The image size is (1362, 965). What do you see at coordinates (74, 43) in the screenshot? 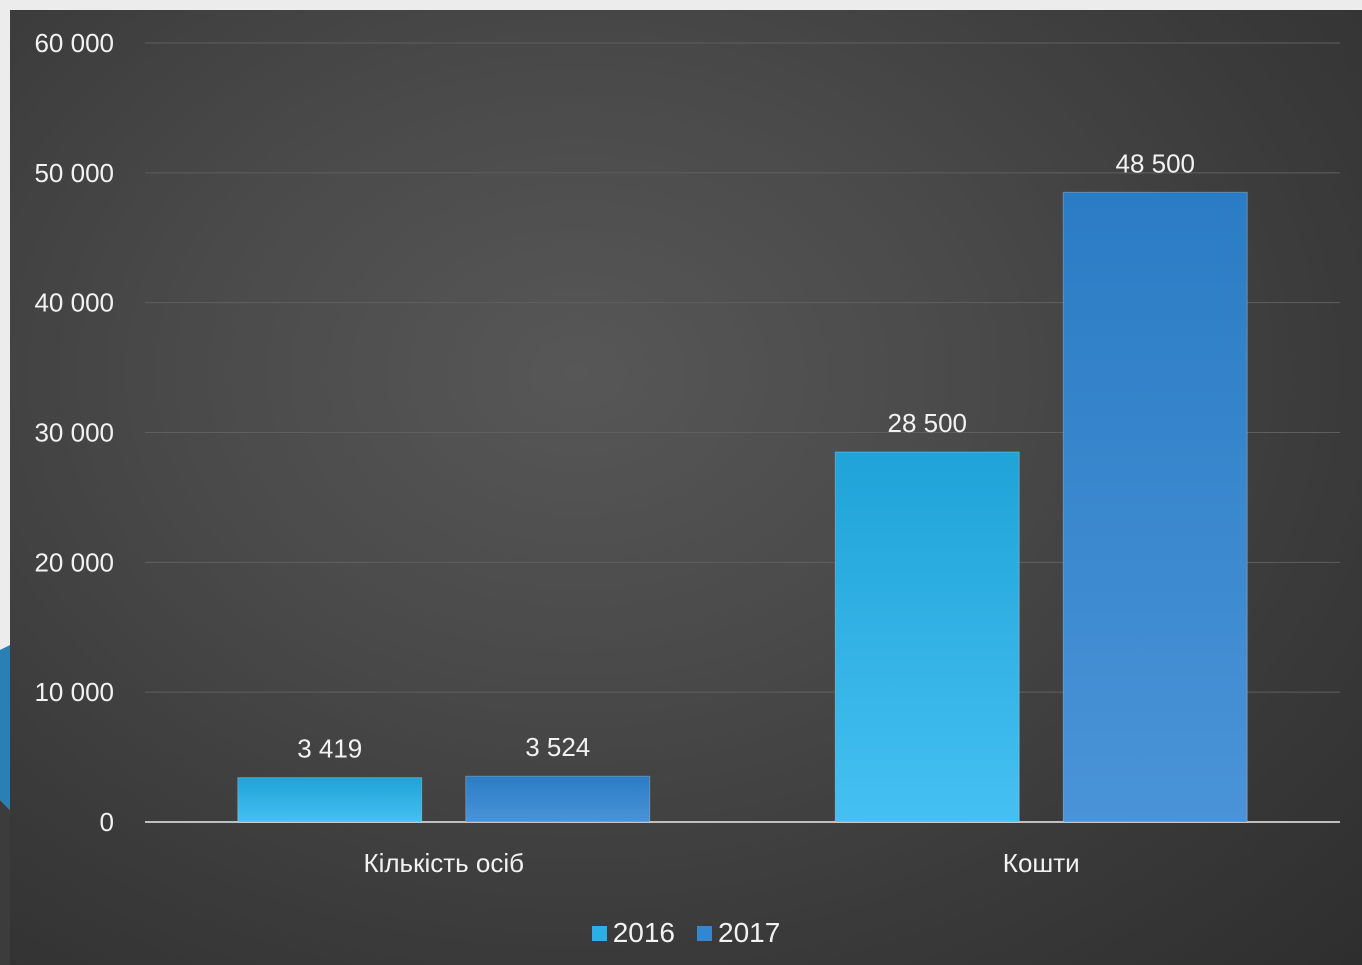
I see `y-tick-label: 60 000` at bounding box center [74, 43].